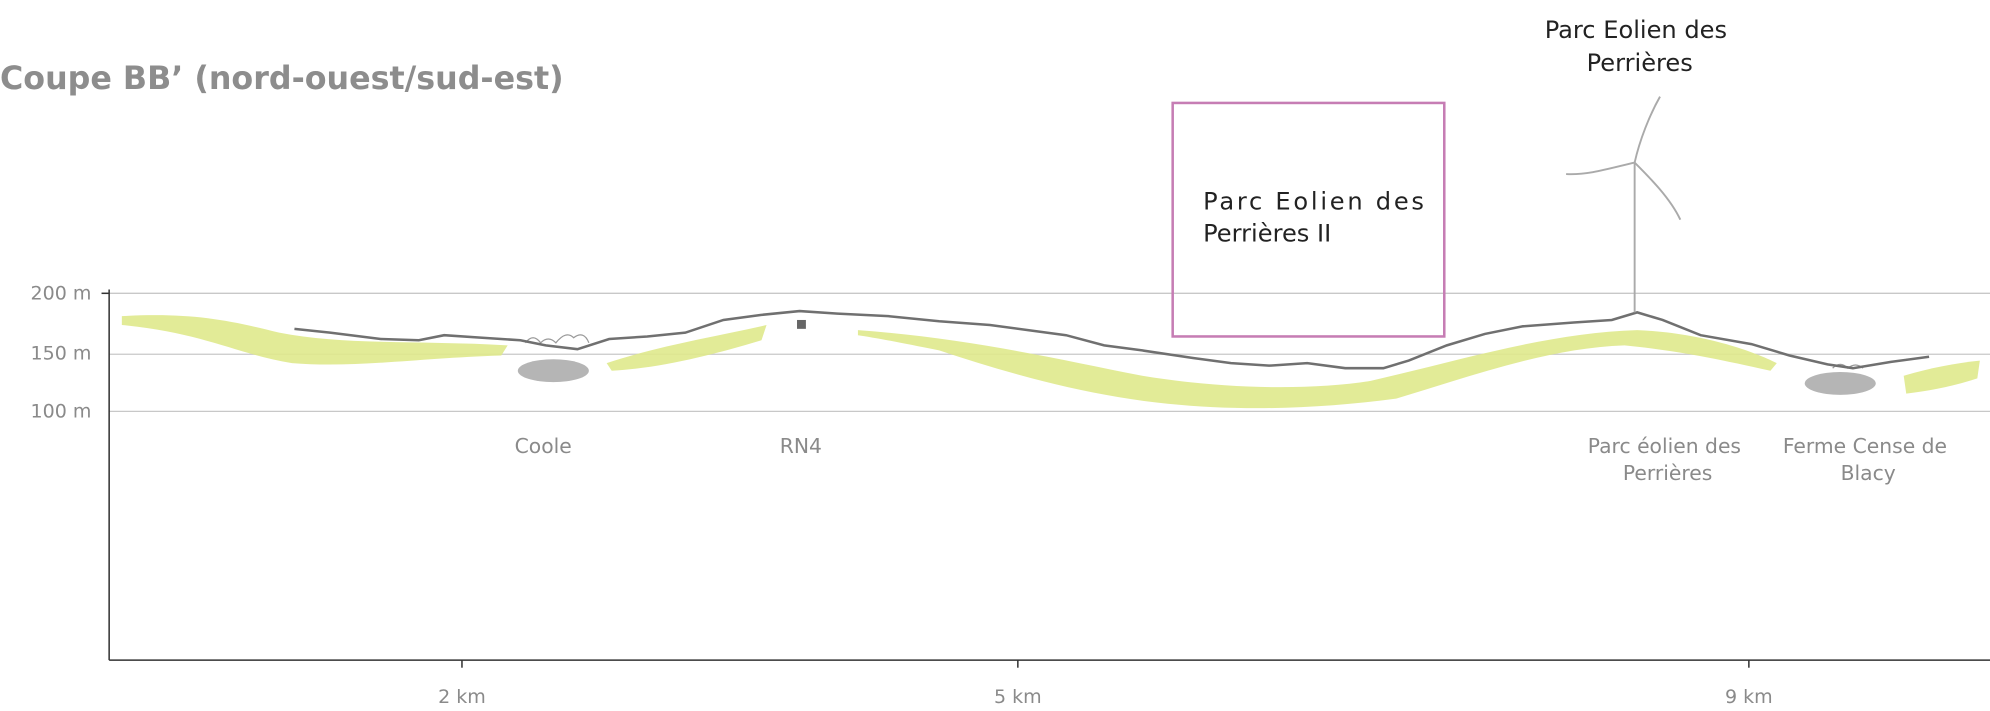 Image resolution: width=1990 pixels, height=711 pixels. I want to click on building-outline, so click(557, 339).